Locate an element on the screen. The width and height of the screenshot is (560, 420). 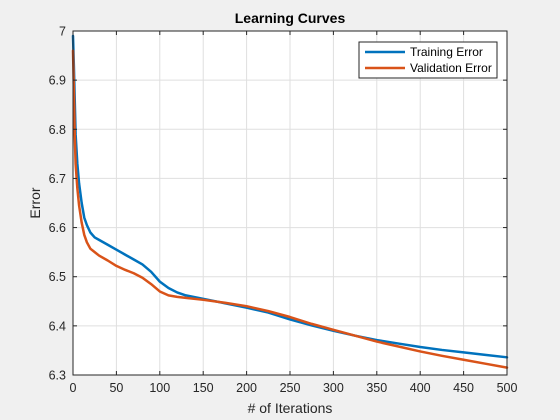
x-tick-label: 350 is located at coordinates (376, 388).